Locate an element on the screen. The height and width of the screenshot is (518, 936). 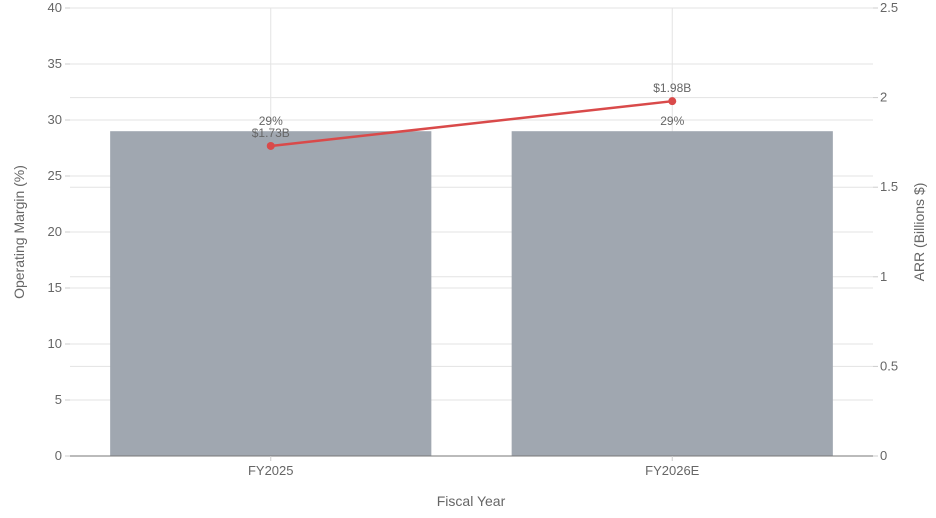
y-tick-label-left: 40 is located at coordinates (55, 7).